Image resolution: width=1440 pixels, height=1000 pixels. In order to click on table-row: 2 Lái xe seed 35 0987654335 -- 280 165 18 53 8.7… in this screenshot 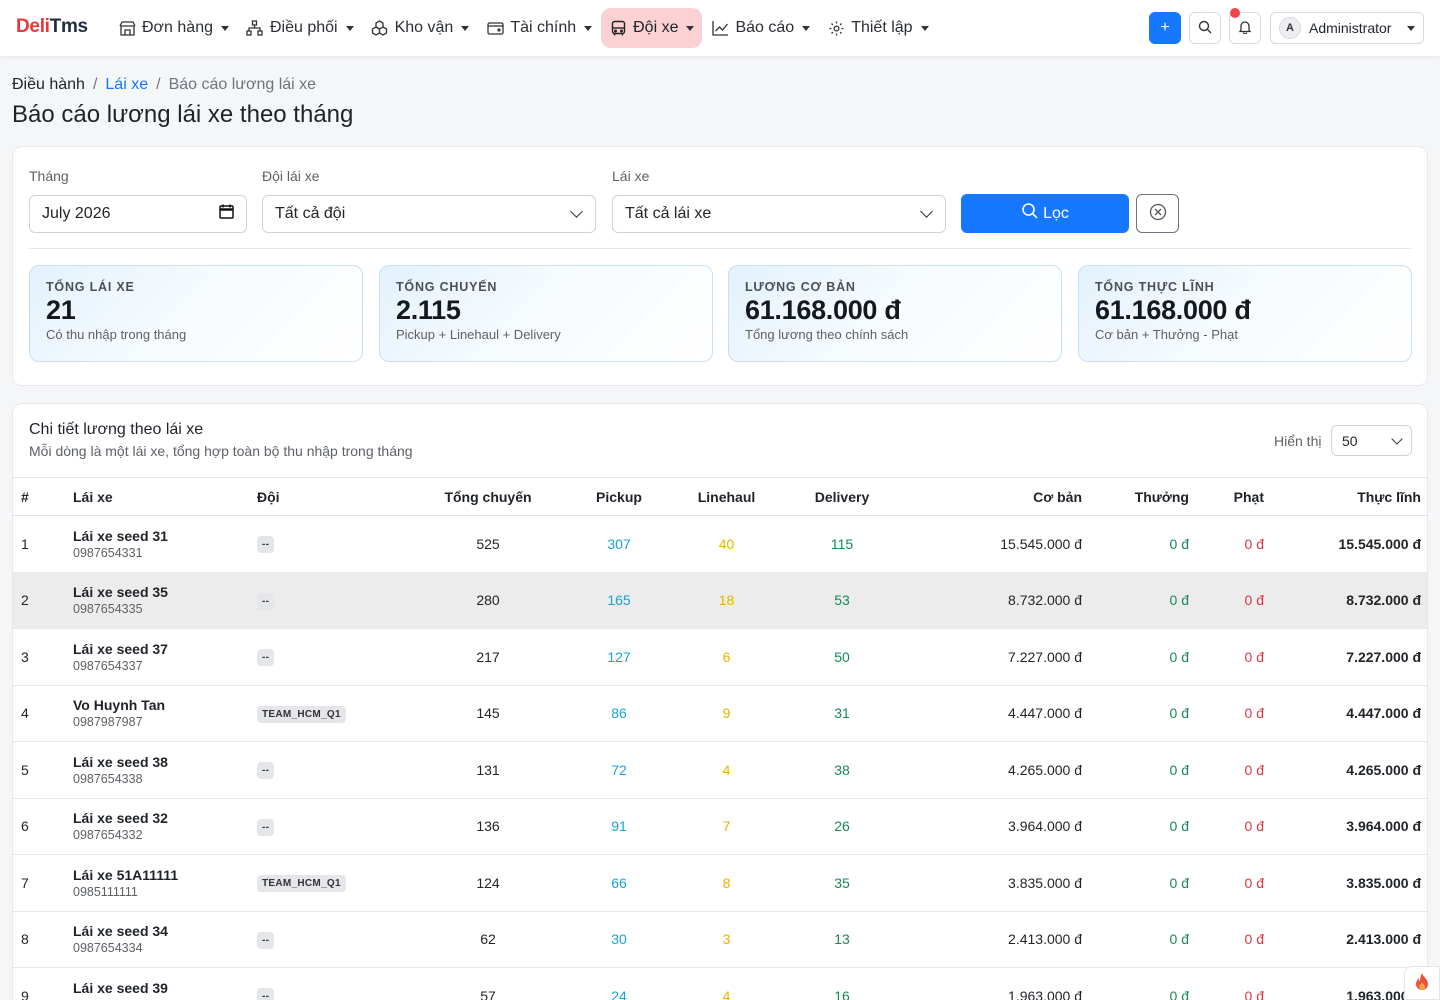, I will do `click(720, 600)`.